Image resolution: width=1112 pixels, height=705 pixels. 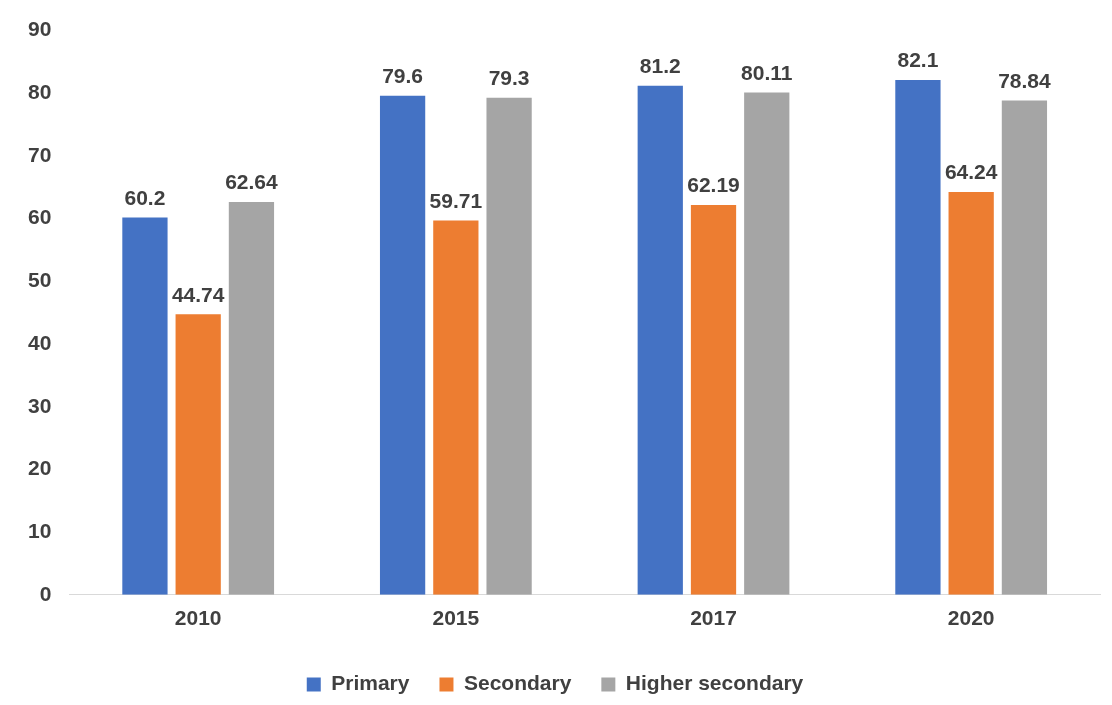 What do you see at coordinates (45, 593) in the screenshot?
I see `y-tick-label: 0` at bounding box center [45, 593].